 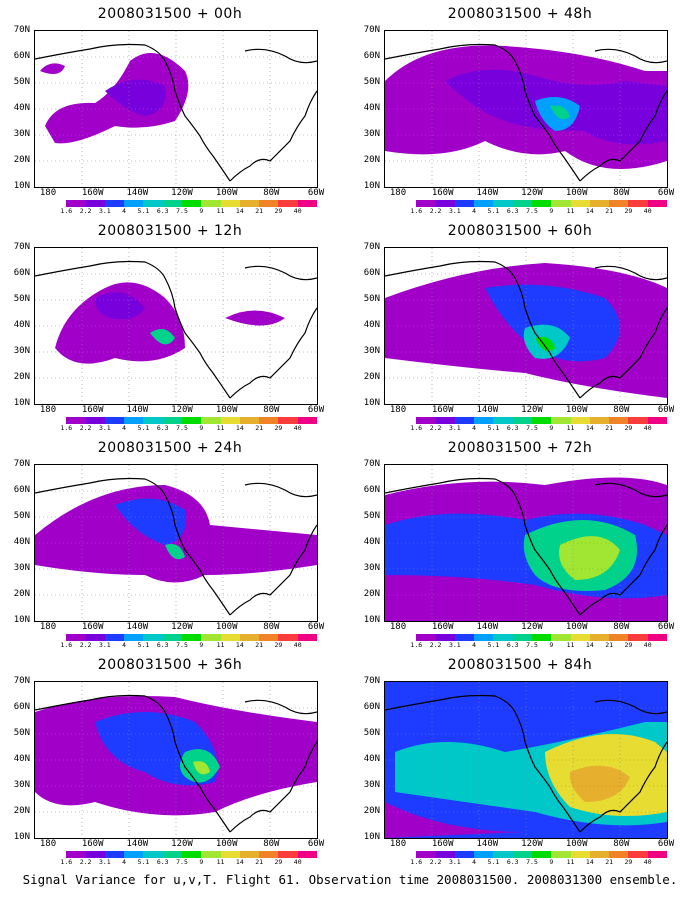 What do you see at coordinates (162, 645) in the screenshot?
I see `colorbar-label: 6.3` at bounding box center [162, 645].